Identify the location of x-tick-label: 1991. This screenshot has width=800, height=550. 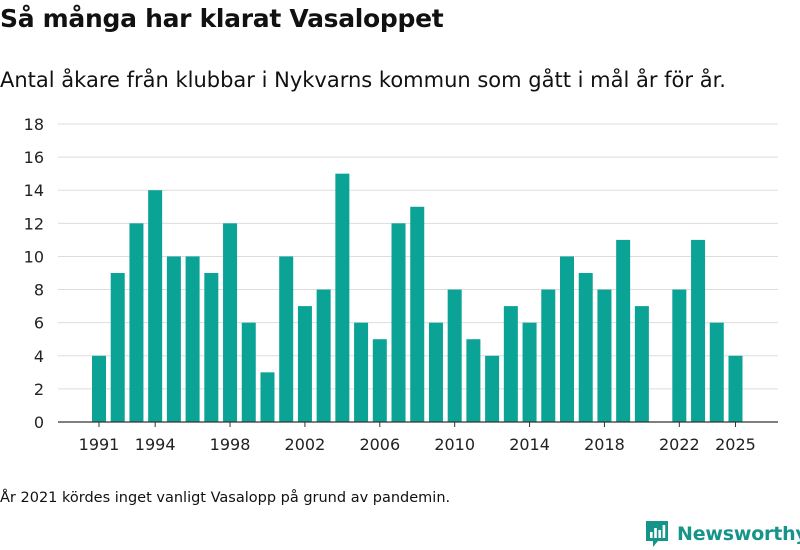
(99, 444).